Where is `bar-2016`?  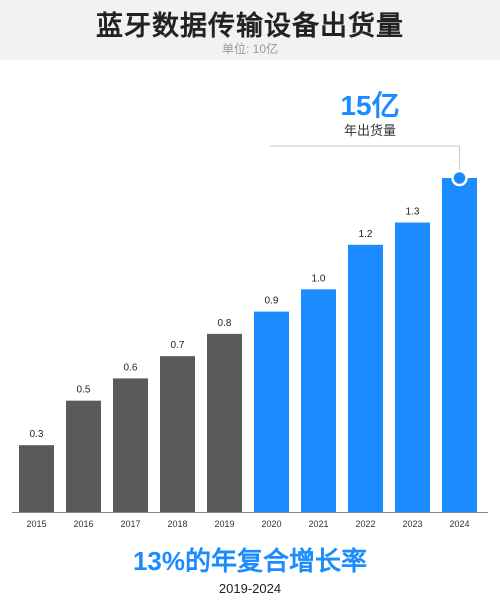 bar-2016 is located at coordinates (83, 456).